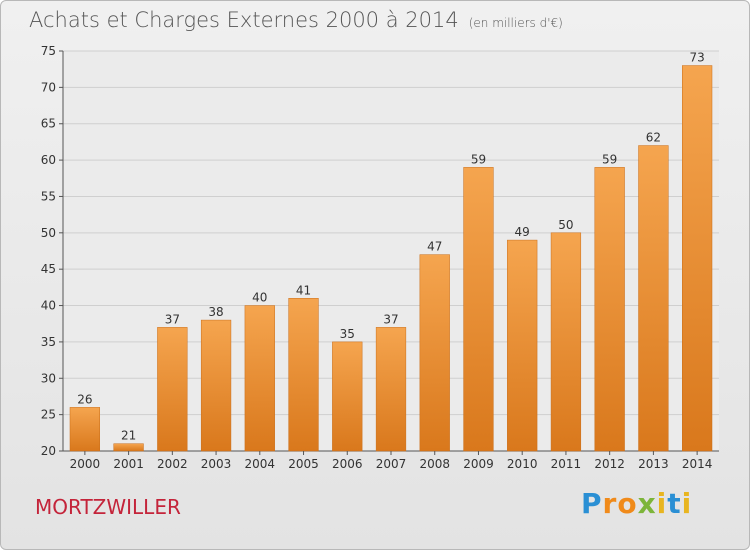 The width and height of the screenshot is (750, 550). Describe the element at coordinates (48, 378) in the screenshot. I see `y-tick-label: 30` at that location.